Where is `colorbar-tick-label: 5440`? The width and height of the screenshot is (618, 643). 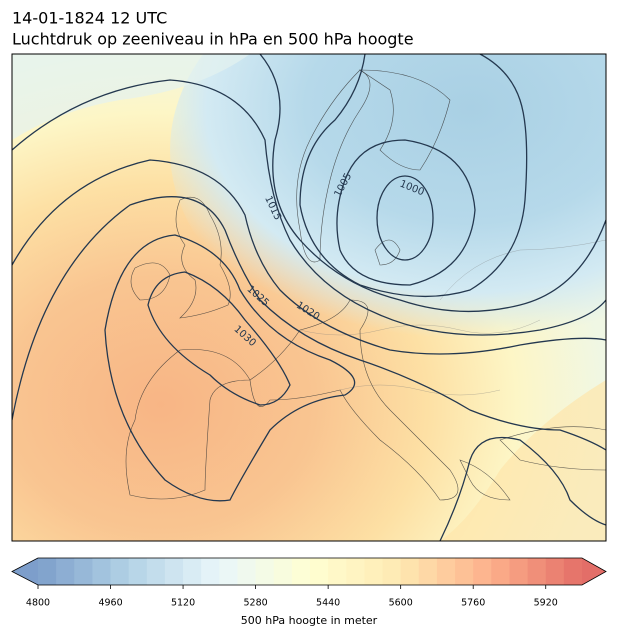
colorbar-tick-label: 5440 is located at coordinates (328, 603).